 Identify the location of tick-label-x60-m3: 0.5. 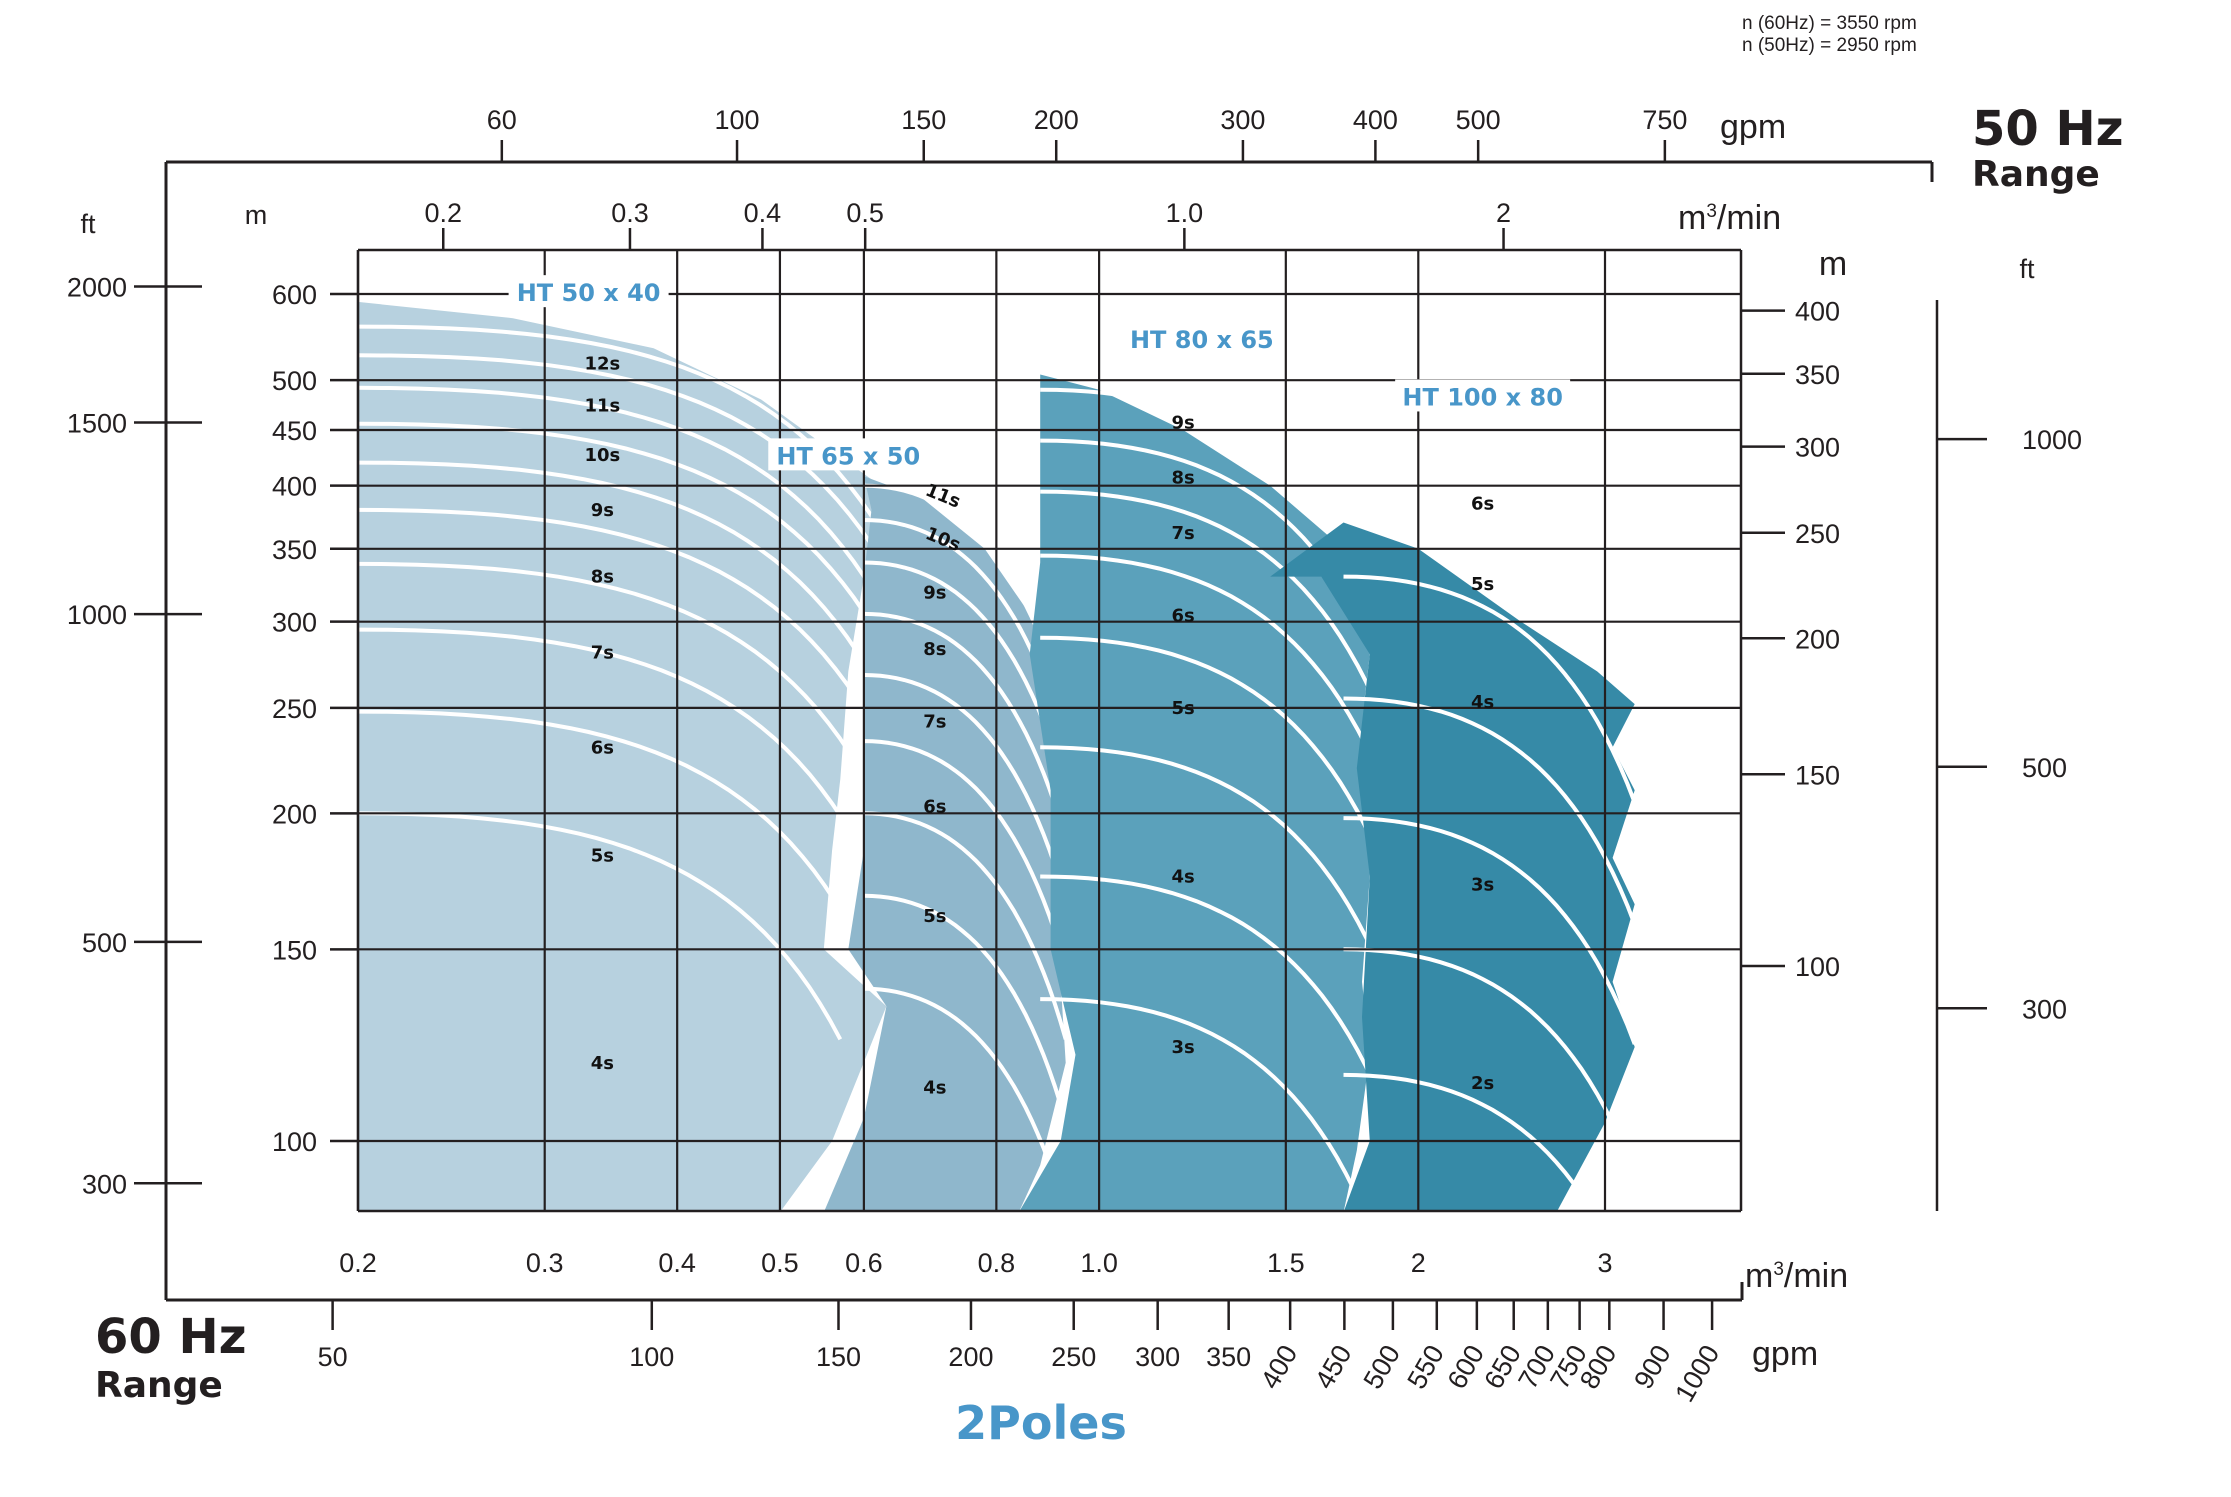
(780, 1263).